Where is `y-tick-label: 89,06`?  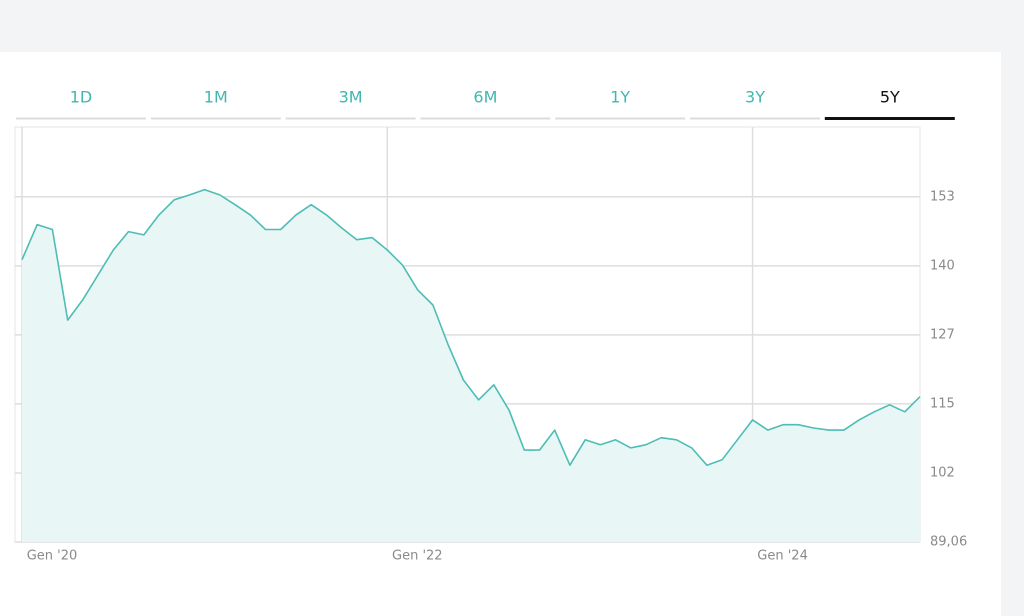
y-tick-label: 89,06 is located at coordinates (948, 542).